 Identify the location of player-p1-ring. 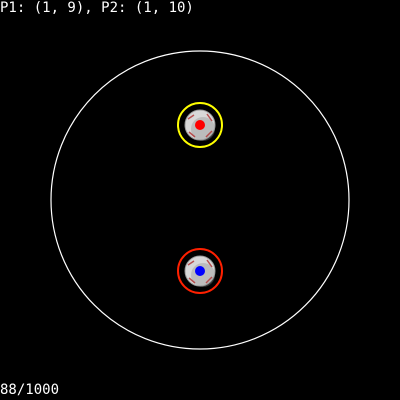
(200, 125).